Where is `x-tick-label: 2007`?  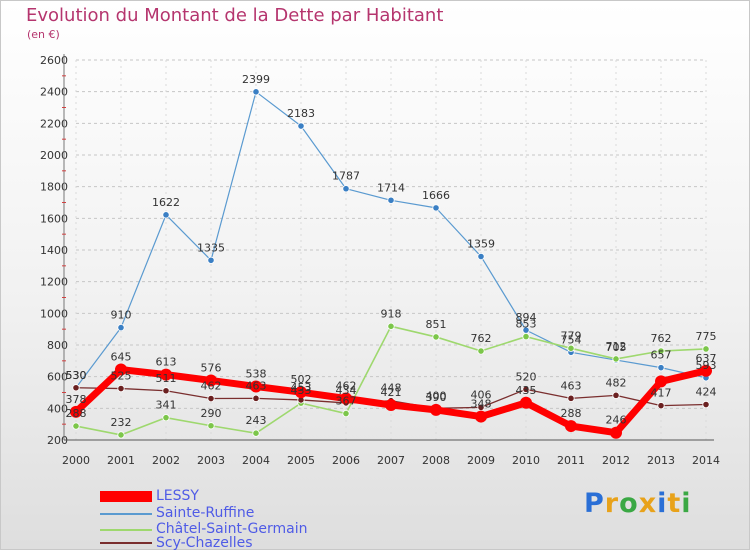 x-tick-label: 2007 is located at coordinates (391, 460).